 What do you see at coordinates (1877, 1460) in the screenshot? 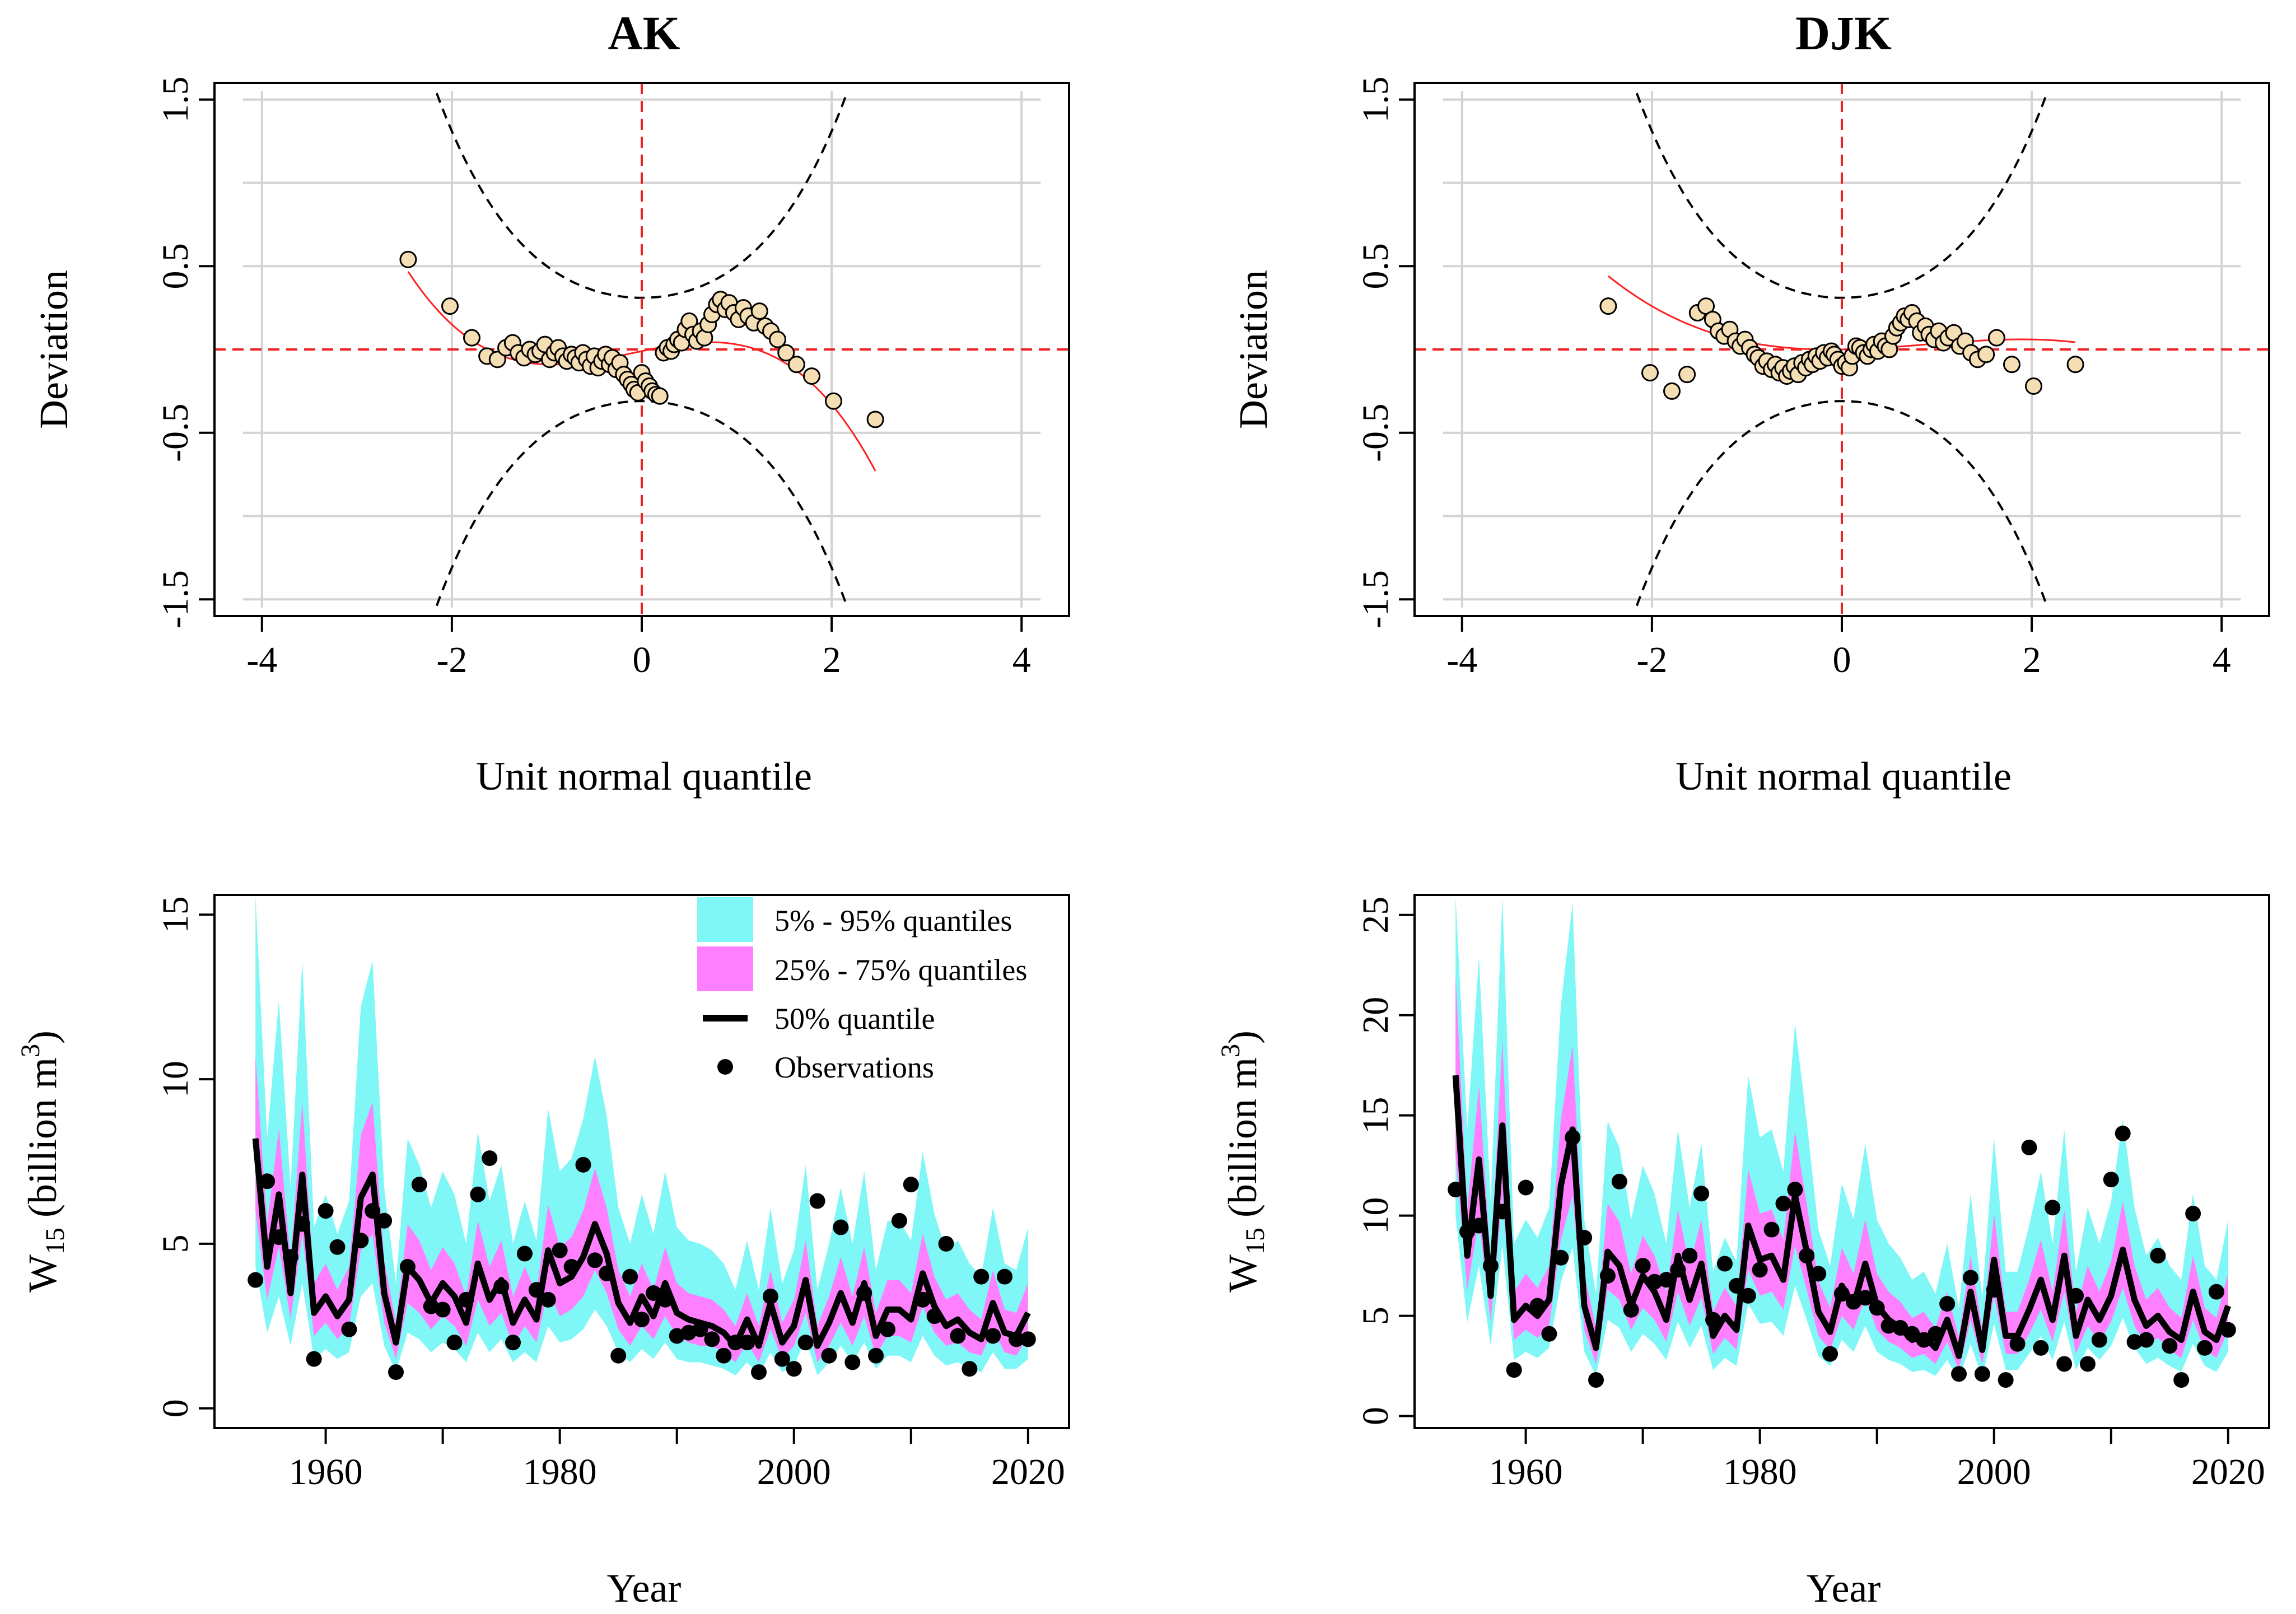
I see `djk-timeseries-x-ticks: 1960 1980 2000 2020` at bounding box center [1877, 1460].